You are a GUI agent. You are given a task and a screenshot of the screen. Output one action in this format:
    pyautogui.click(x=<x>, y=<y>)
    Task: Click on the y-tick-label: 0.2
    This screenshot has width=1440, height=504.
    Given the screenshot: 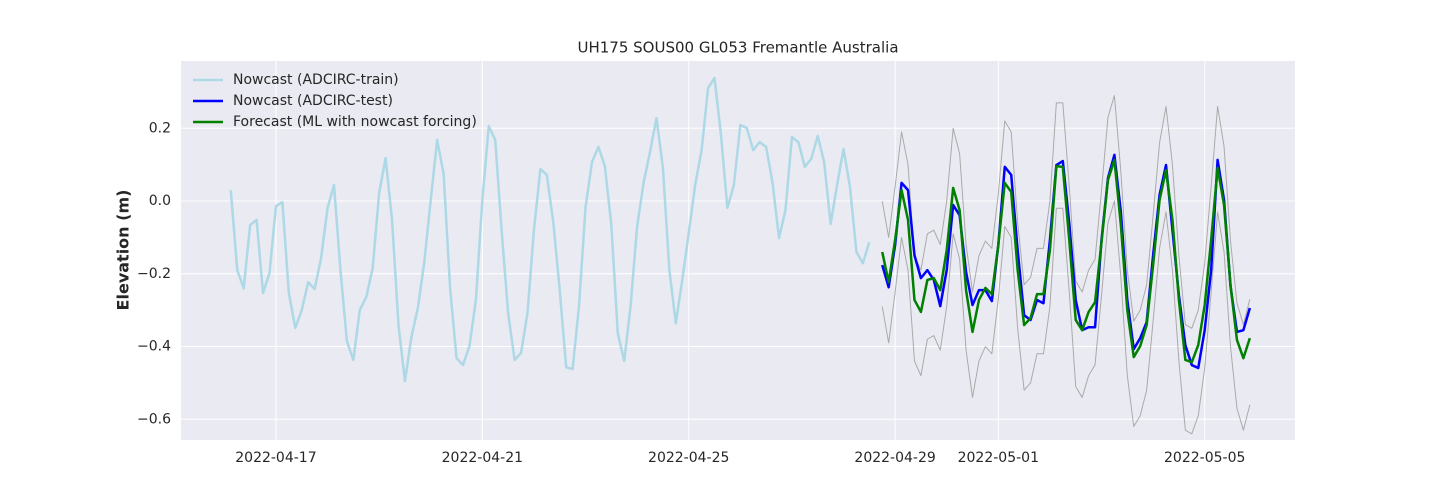 What is the action you would take?
    pyautogui.click(x=160, y=128)
    